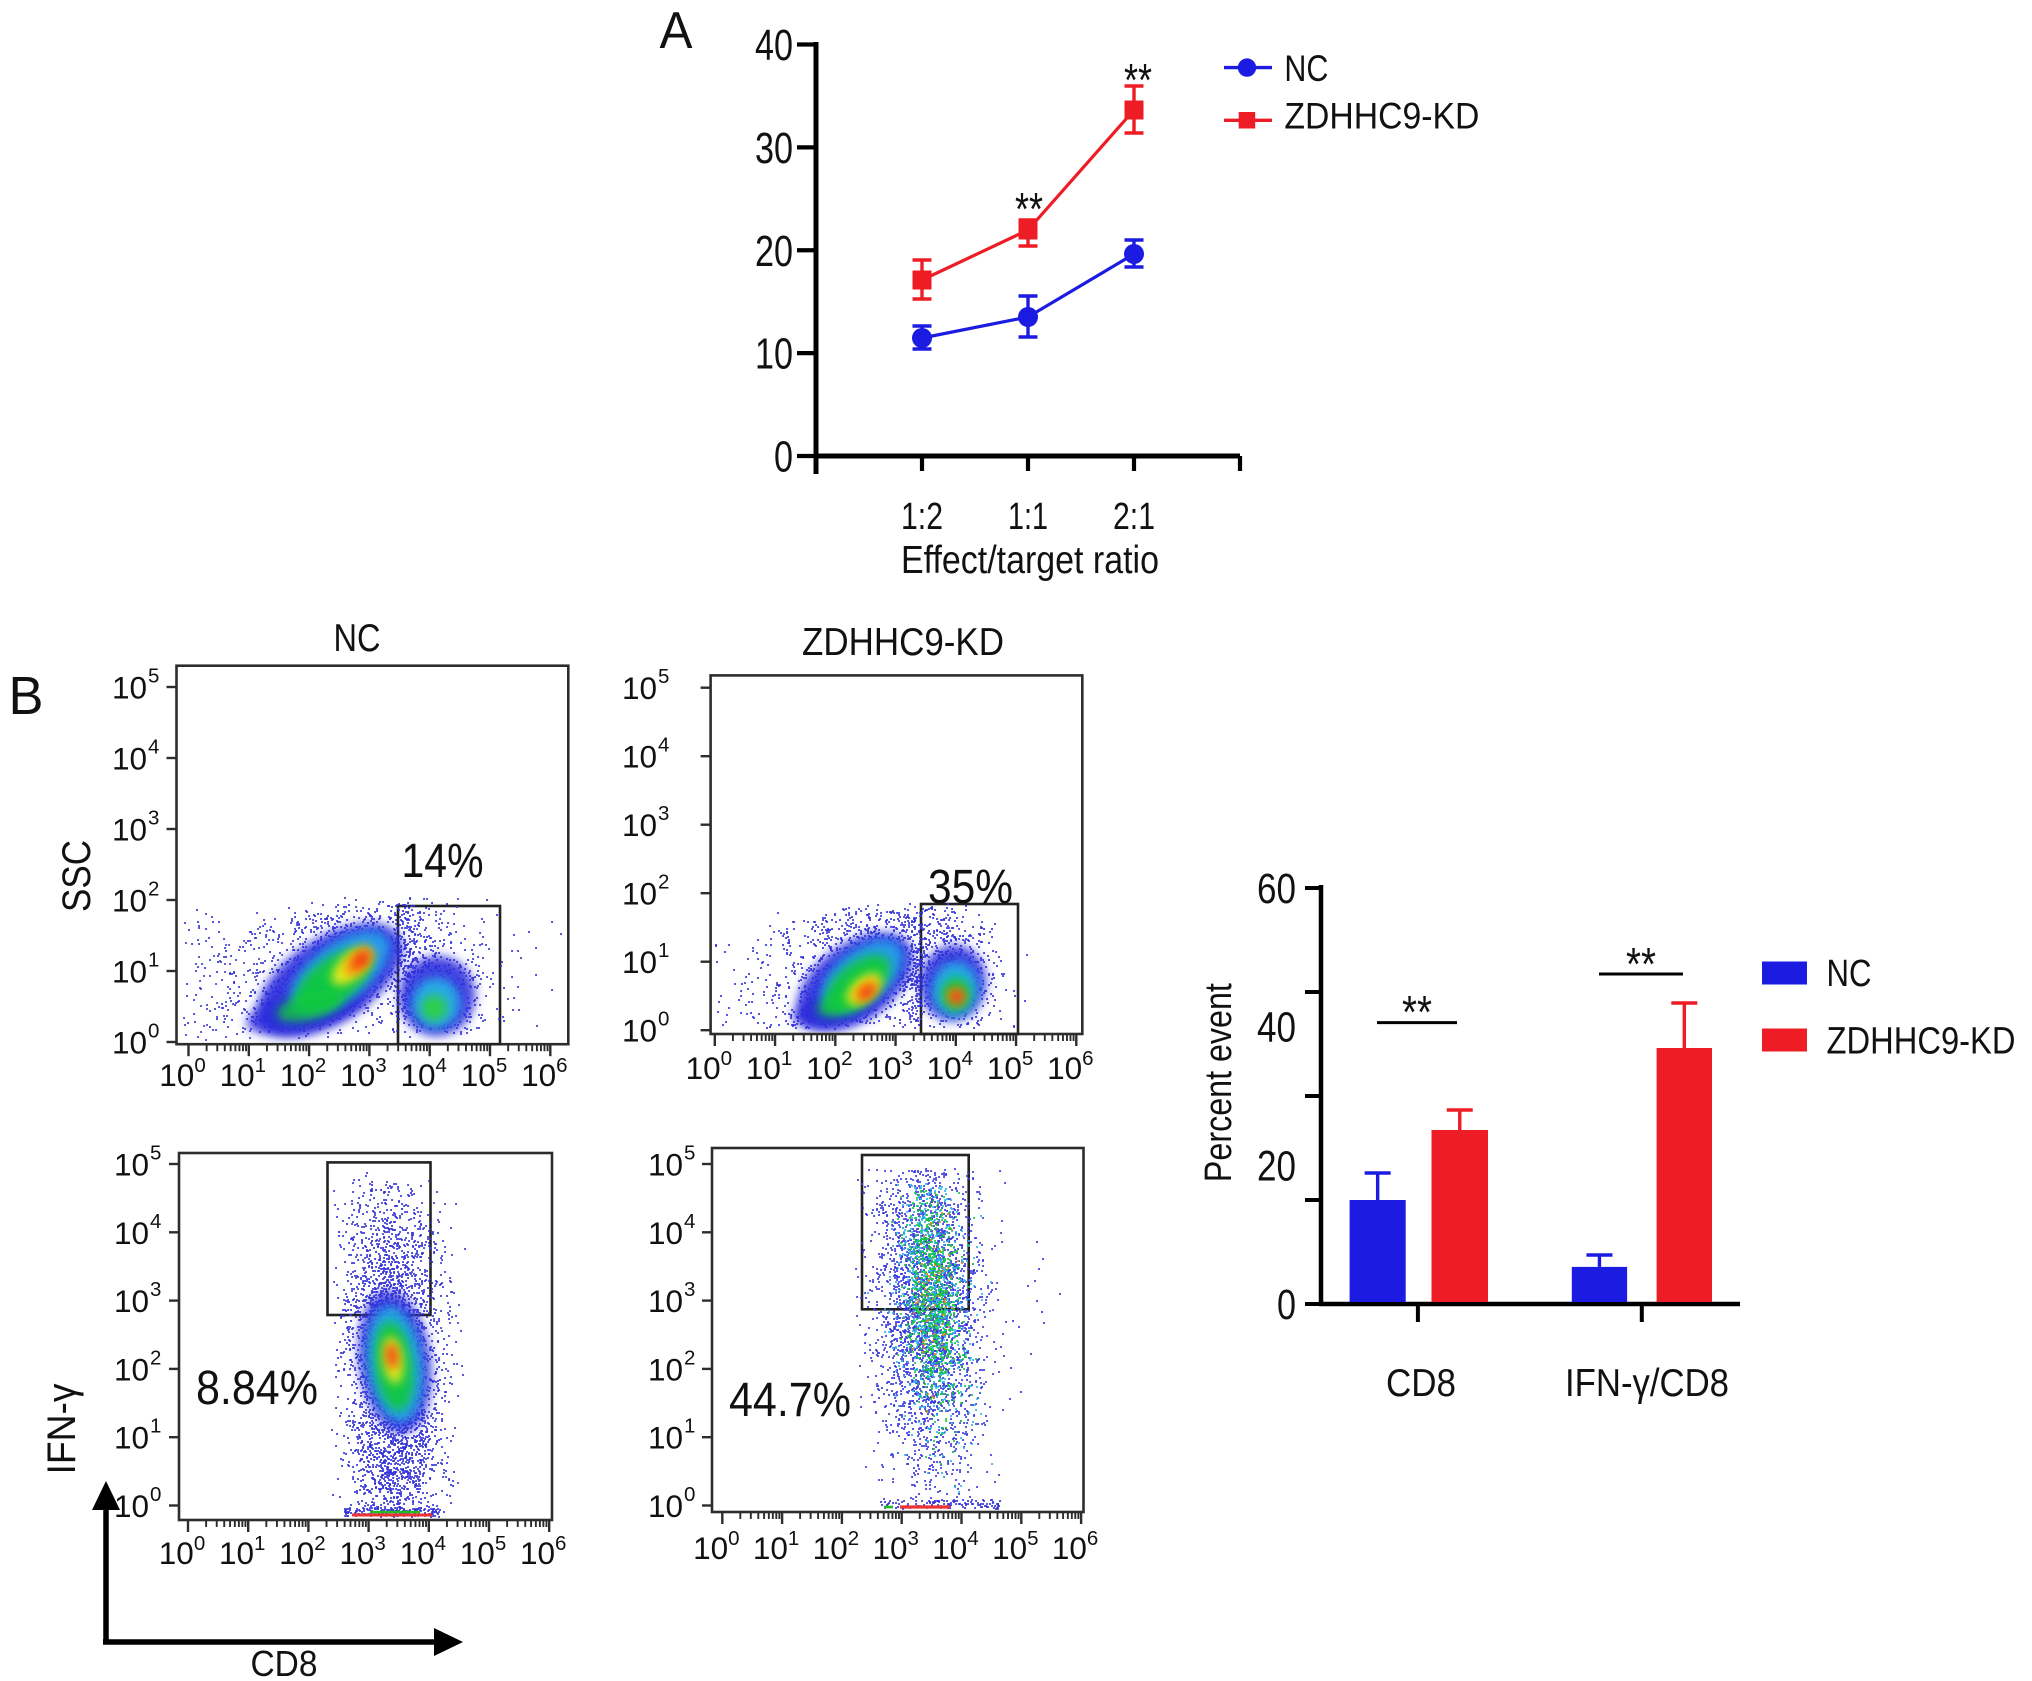  What do you see at coordinates (1070, 1066) in the screenshot?
I see `svg-text: 10⁶` at bounding box center [1070, 1066].